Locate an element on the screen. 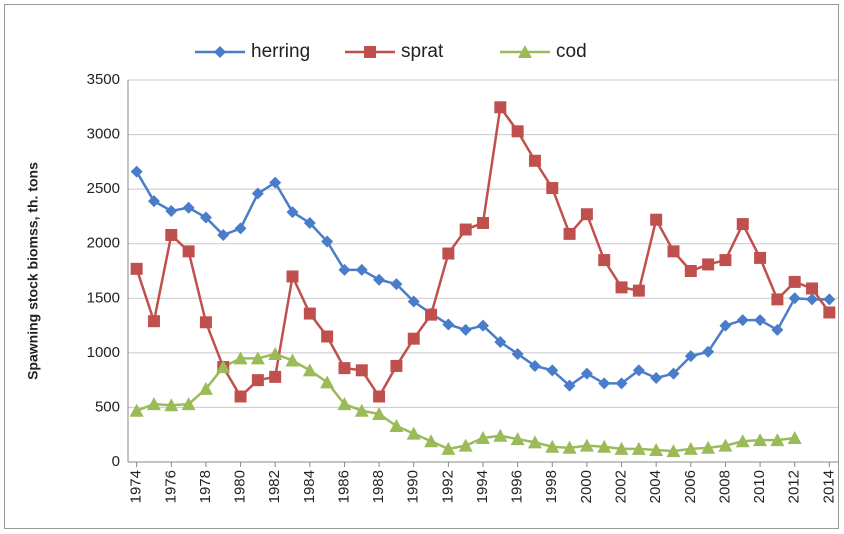 Image resolution: width=844 pixels, height=534 pixels. x-tick-label: 1998 is located at coordinates (551, 486).